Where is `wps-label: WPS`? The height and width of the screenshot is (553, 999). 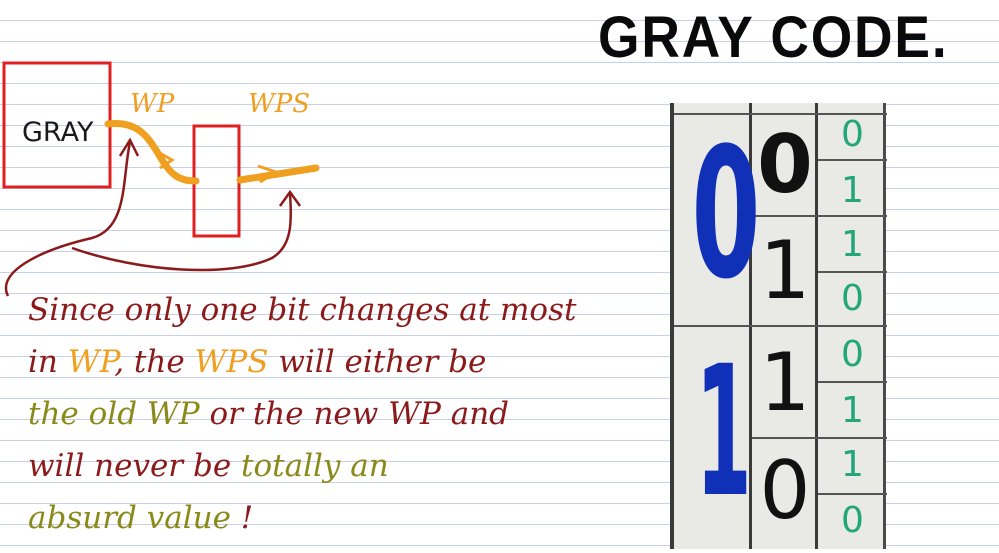 wps-label: WPS is located at coordinates (279, 104).